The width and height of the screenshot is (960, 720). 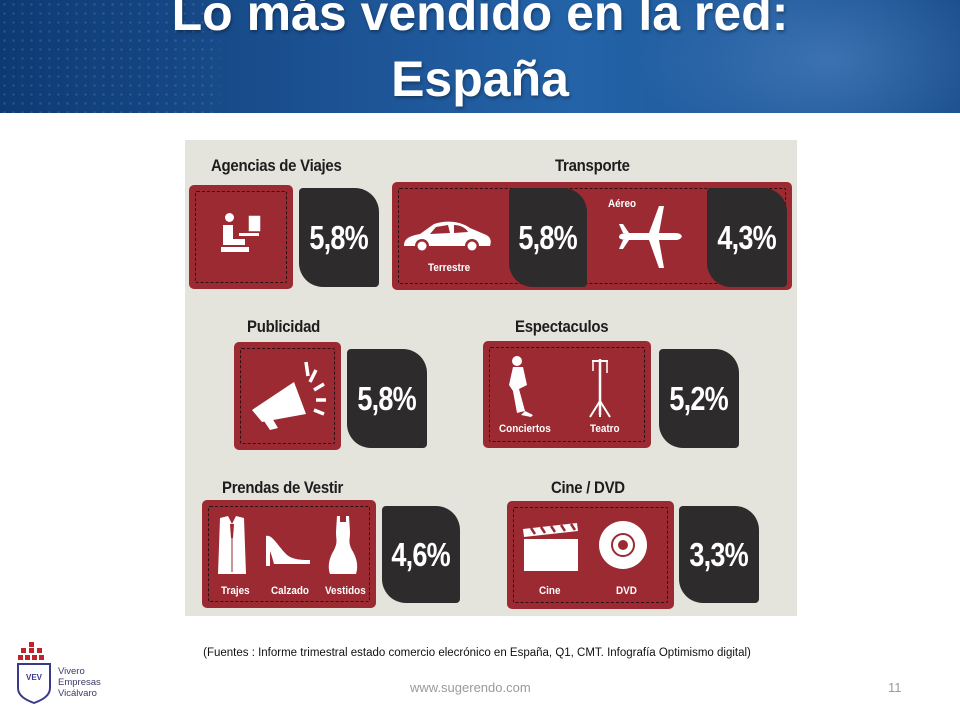 I want to click on header-dot-pattern, so click(x=110, y=56).